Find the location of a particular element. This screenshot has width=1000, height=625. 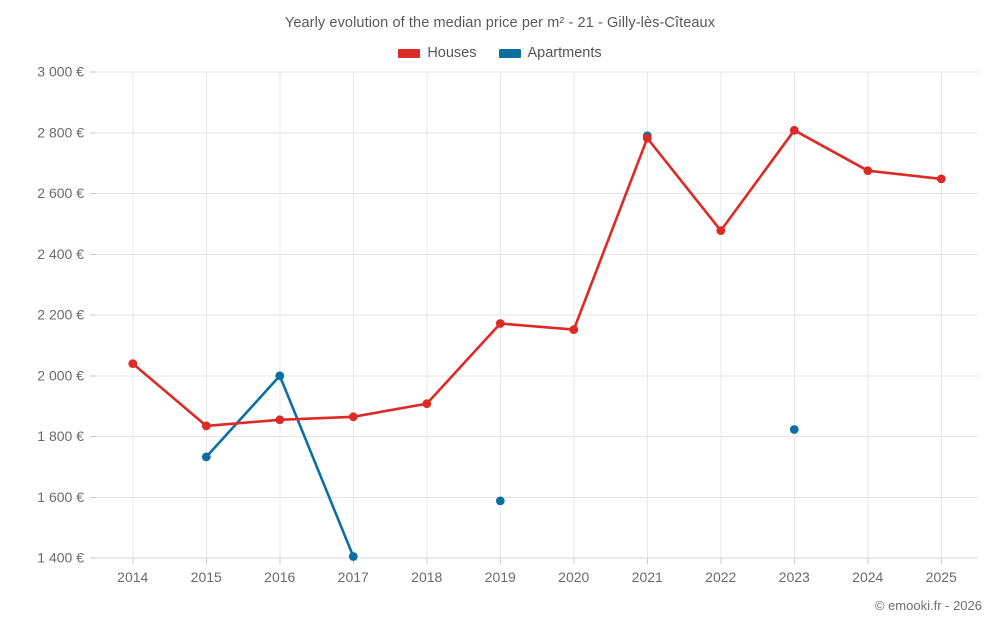

legend-swatch-houses is located at coordinates (409, 53).